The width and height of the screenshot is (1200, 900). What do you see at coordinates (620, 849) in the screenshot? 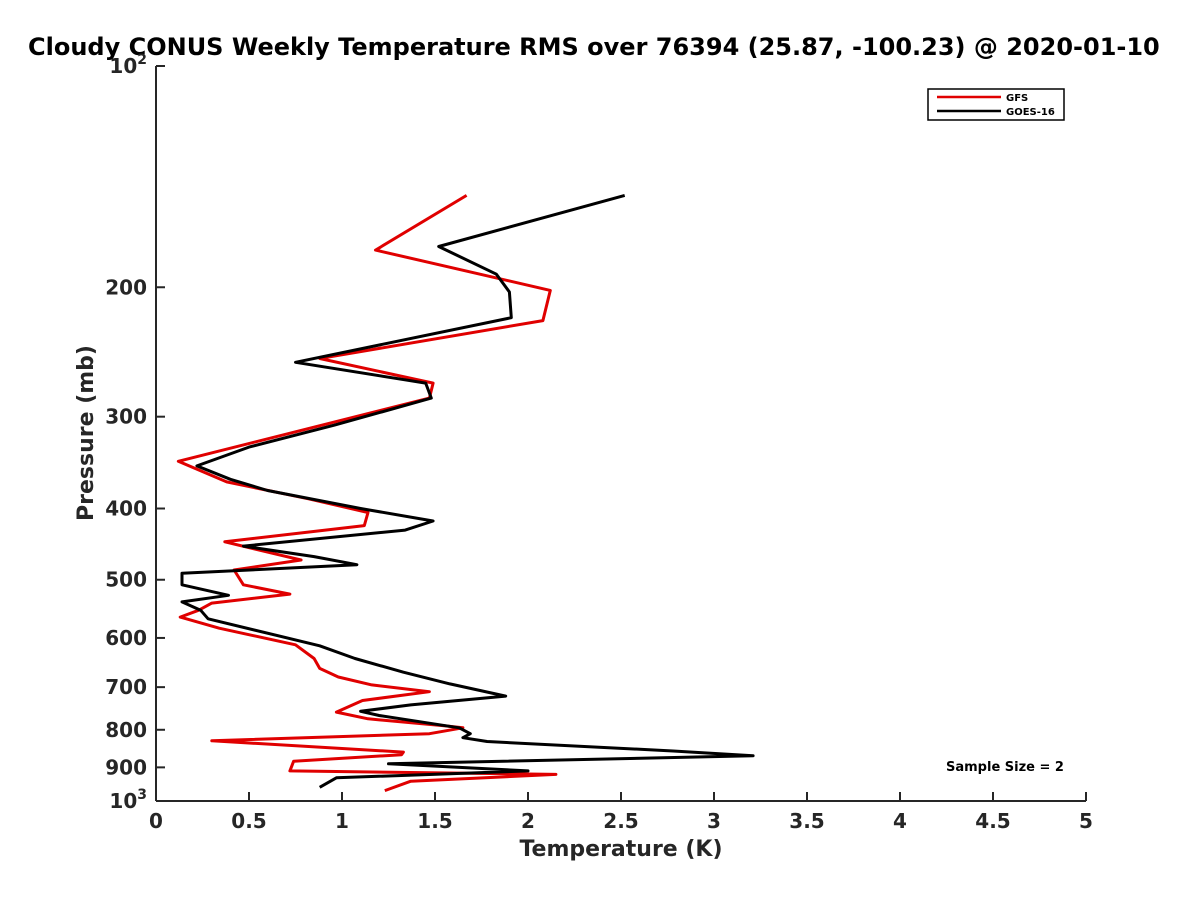
I see `x-axis-label: Temperature (K)` at bounding box center [620, 849].